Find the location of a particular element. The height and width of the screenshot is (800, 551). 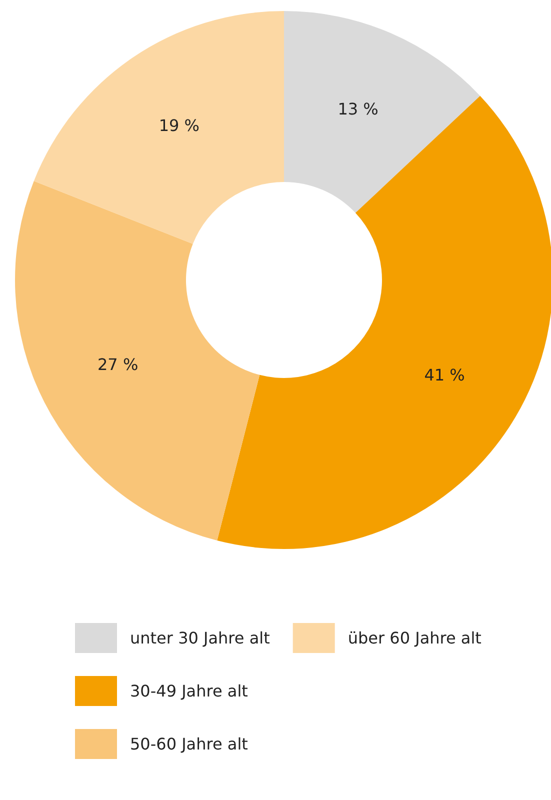

data-label: 19 % is located at coordinates (179, 126).